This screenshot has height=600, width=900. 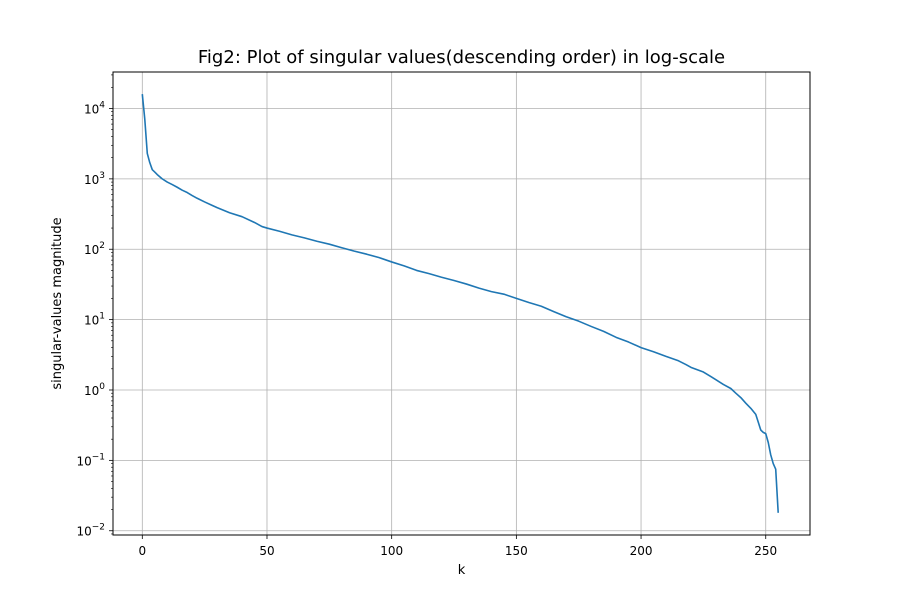 I want to click on x-tick-label: 250, so click(x=765, y=551).